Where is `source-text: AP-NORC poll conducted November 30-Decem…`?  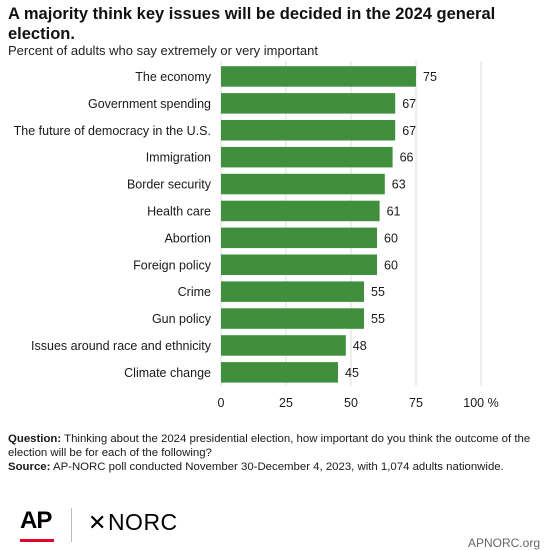
source-text: AP-NORC poll conducted November 30-Decem… is located at coordinates (278, 467).